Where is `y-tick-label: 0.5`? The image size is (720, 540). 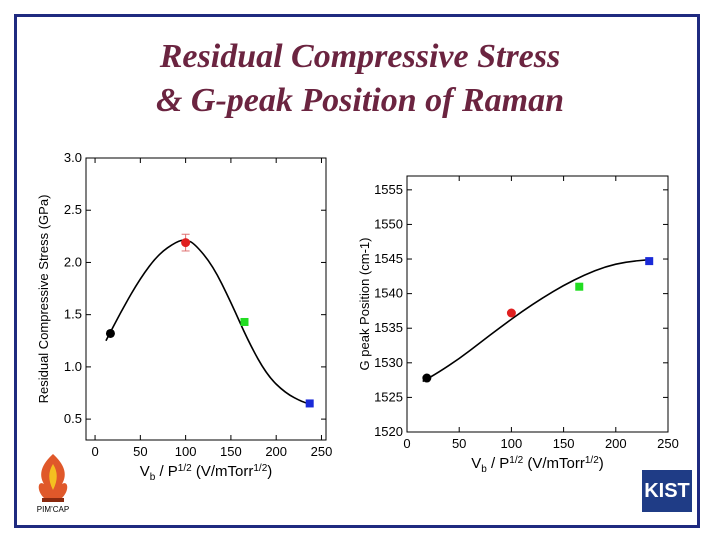 y-tick-label: 0.5 is located at coordinates (73, 418).